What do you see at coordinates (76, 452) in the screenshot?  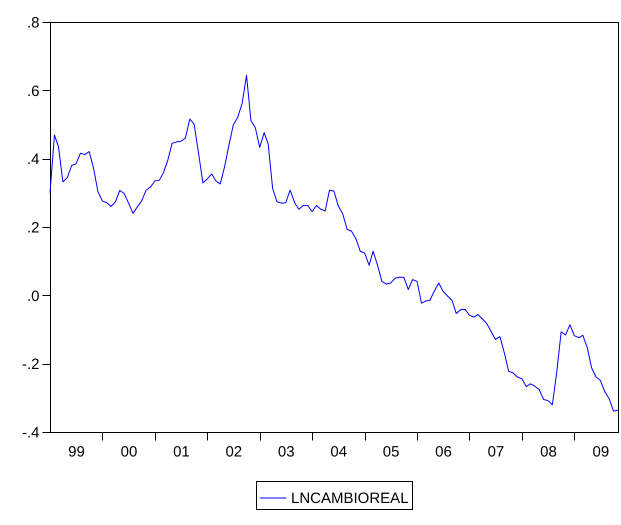 I see `x-tick-label: 99` at bounding box center [76, 452].